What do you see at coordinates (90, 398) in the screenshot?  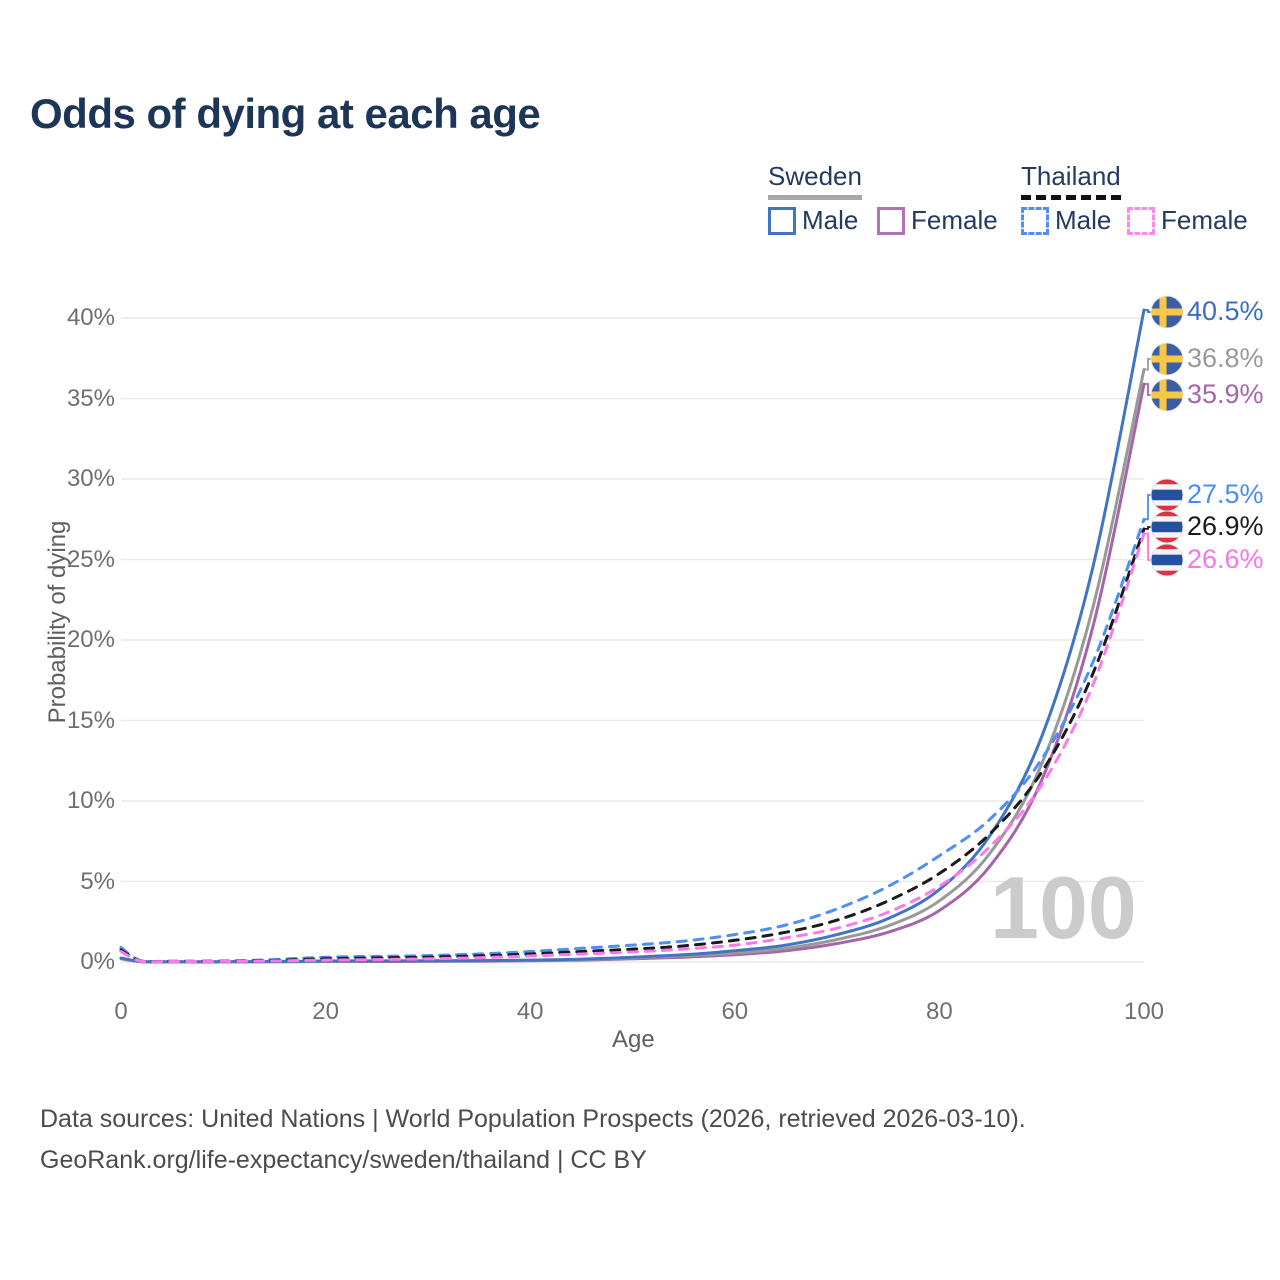 I see `y-tick-label: 35%` at bounding box center [90, 398].